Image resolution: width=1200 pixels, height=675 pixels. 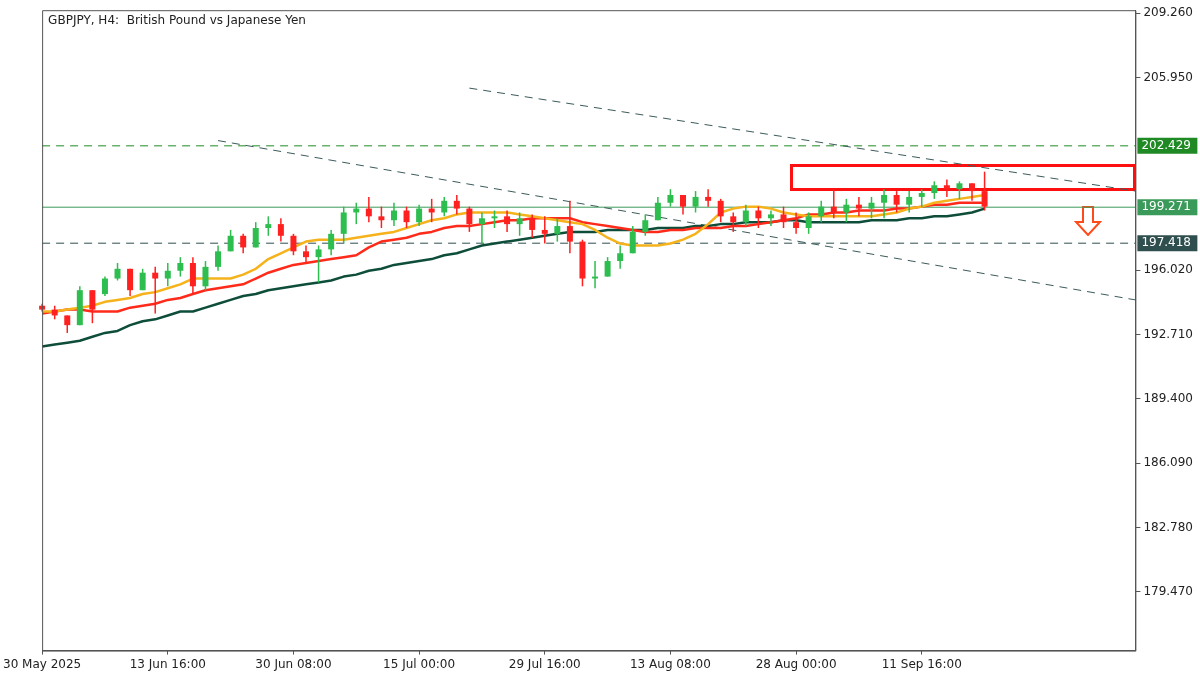 What do you see at coordinates (1168, 76) in the screenshot?
I see `y-tick-label: 205.950` at bounding box center [1168, 76].